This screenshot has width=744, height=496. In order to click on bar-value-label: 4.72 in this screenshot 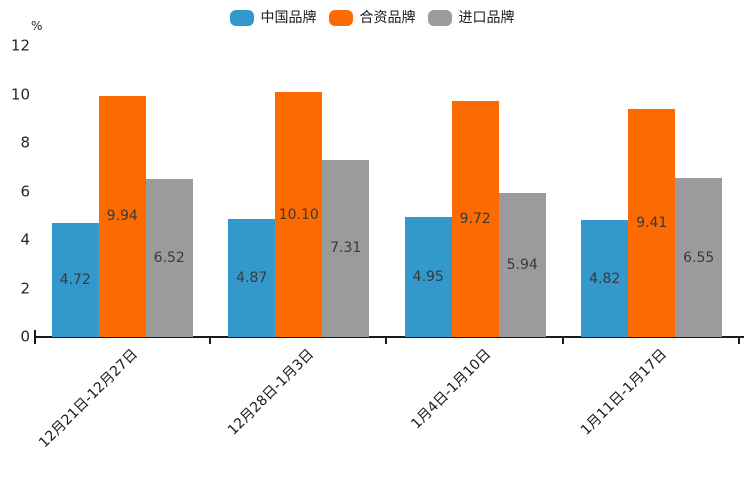, I will do `click(75, 279)`.